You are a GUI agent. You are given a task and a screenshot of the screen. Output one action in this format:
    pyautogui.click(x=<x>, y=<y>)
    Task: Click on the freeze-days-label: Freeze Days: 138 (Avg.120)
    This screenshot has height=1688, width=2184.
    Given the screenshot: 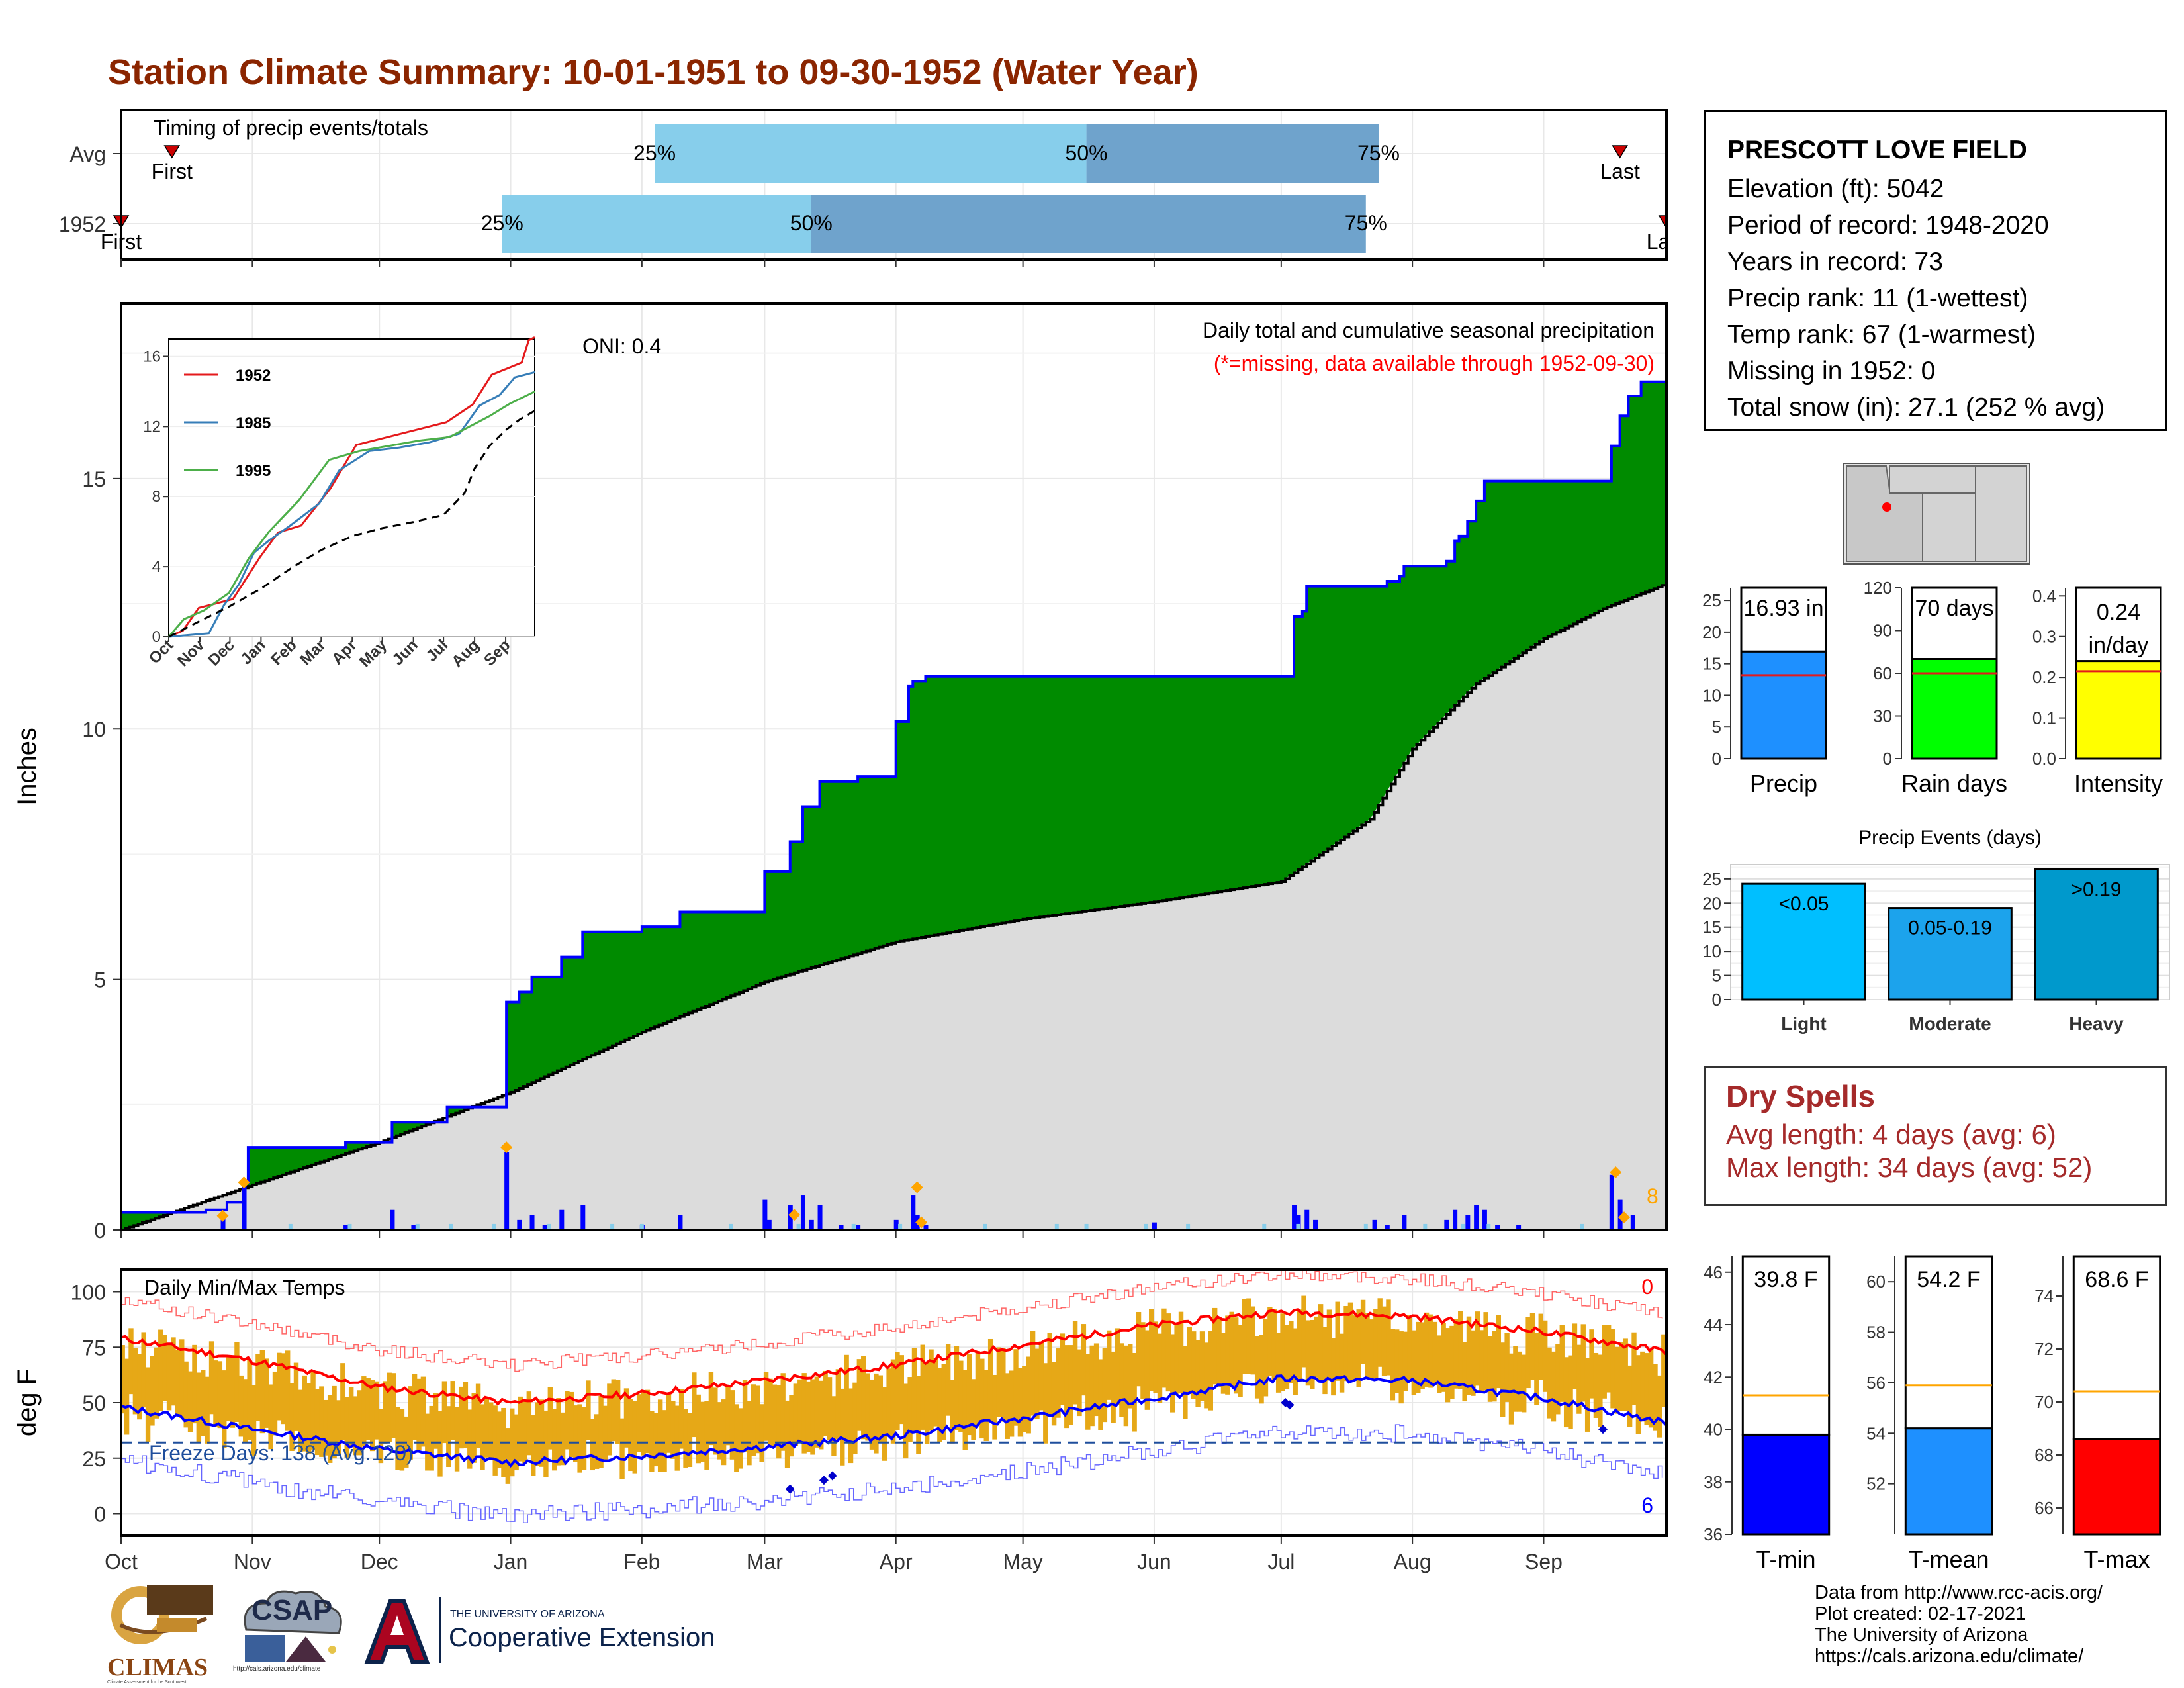 What is the action you would take?
    pyautogui.click(x=281, y=1453)
    